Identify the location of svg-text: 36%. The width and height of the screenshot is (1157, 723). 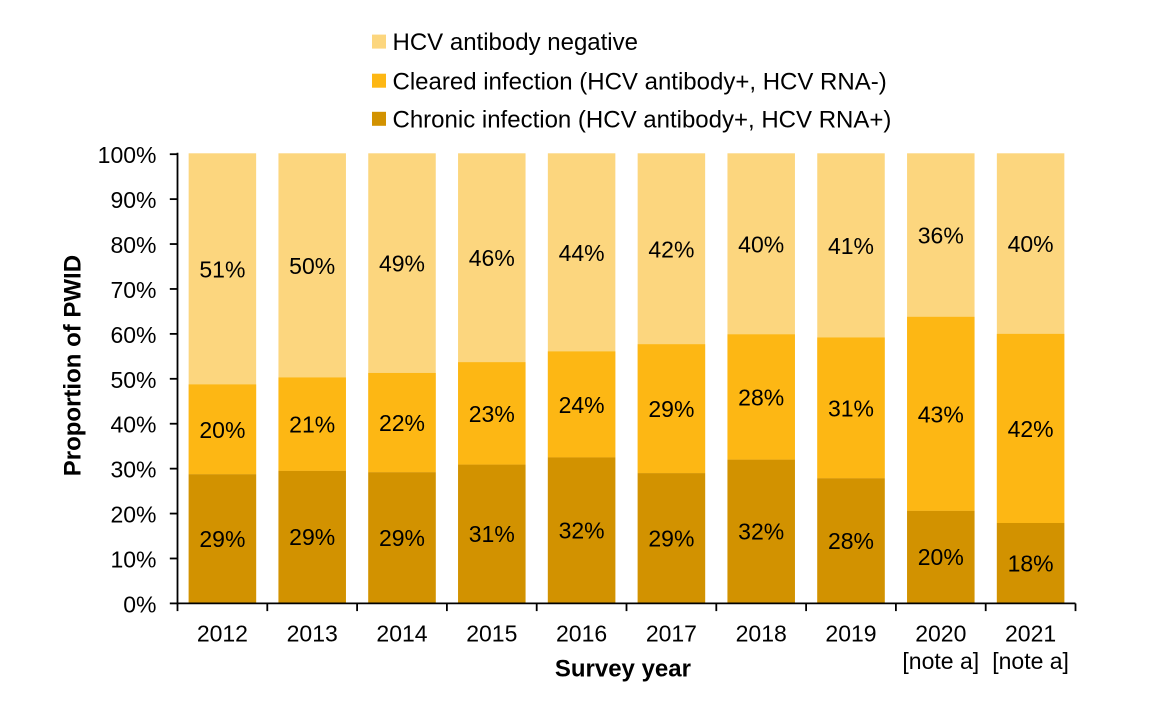
(941, 236).